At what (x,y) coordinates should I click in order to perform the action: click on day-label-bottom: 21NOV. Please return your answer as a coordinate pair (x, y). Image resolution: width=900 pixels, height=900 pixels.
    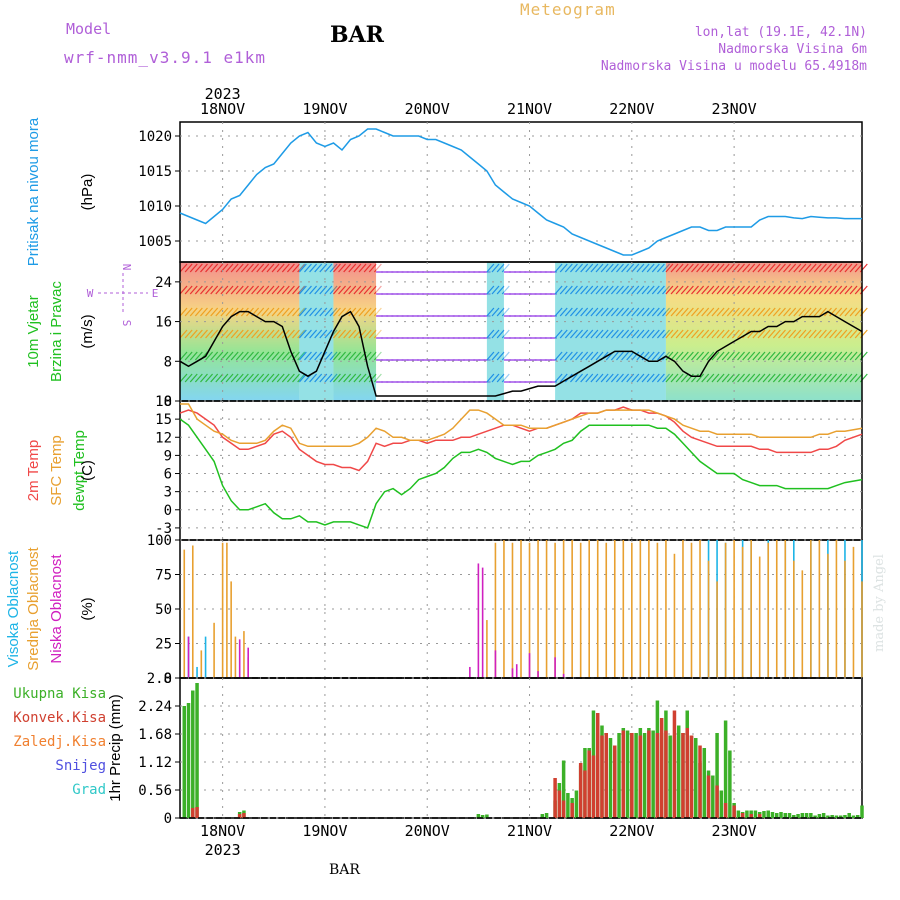
    Looking at the image, I should click on (529, 831).